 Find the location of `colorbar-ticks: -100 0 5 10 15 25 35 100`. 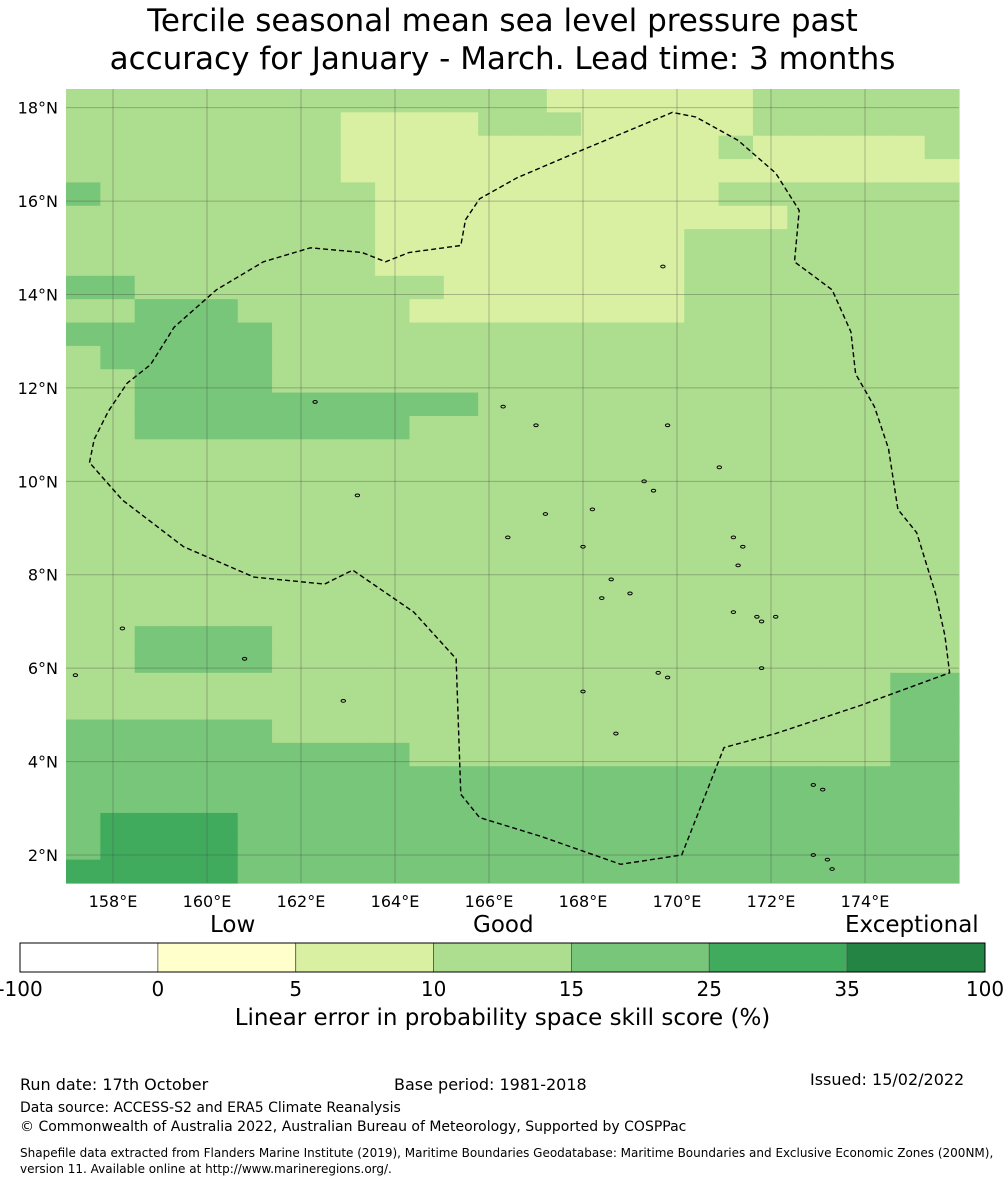

colorbar-ticks: -100 0 5 10 15 25 35 100 is located at coordinates (502, 989).